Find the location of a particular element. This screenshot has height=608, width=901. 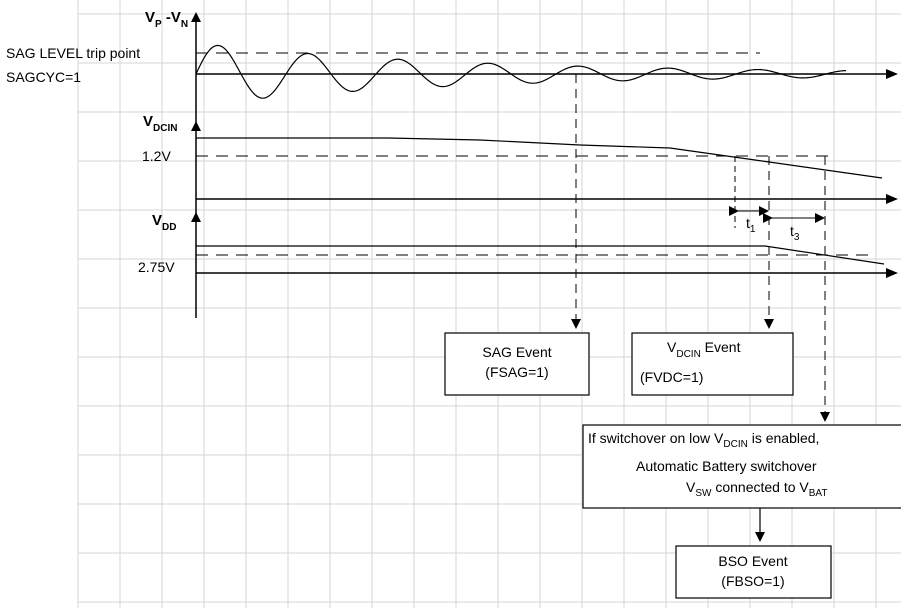

sag-event-box: SAG Event (FSAG=1) is located at coordinates (517, 364).